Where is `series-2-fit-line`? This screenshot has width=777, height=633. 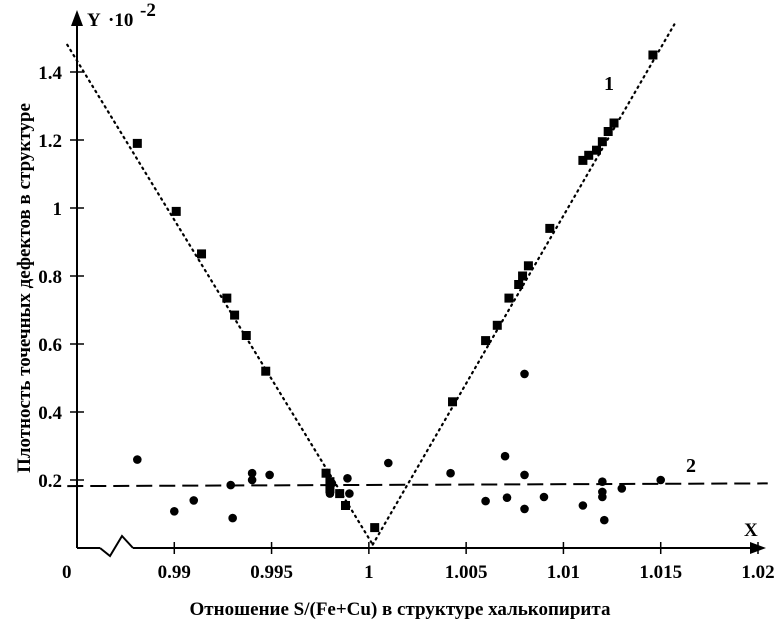
series-2-fit-line is located at coordinates (417, 485).